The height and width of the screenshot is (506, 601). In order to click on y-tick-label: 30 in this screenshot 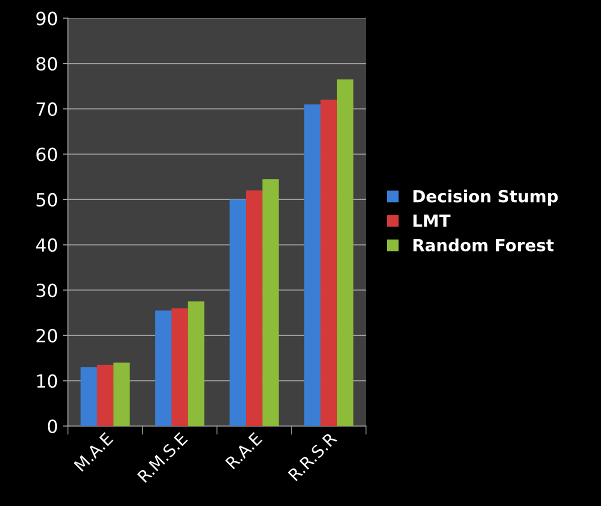, I will do `click(46, 291)`.